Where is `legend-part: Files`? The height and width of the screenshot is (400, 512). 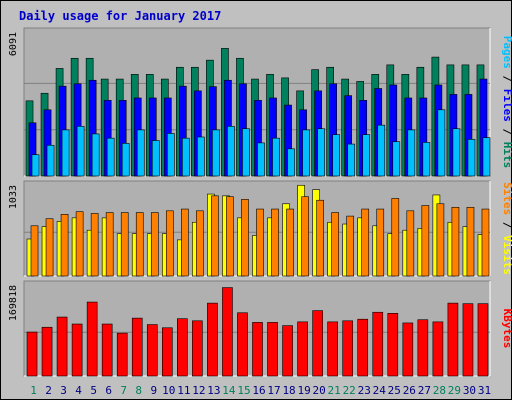 legend-part: Files is located at coordinates (506, 105).